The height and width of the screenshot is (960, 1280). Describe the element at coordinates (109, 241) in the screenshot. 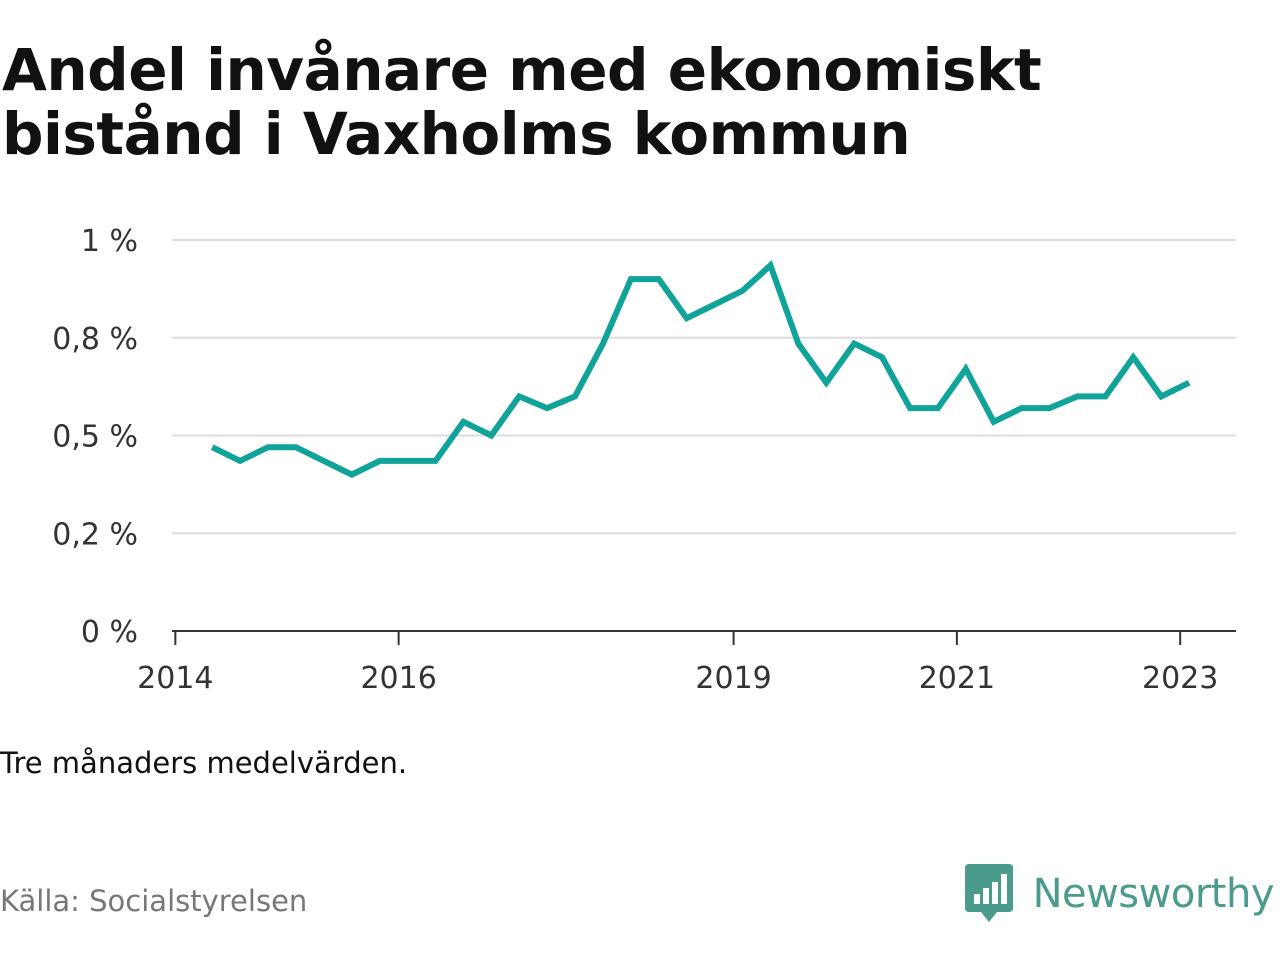

I see `y-tick-label: 1 %` at that location.